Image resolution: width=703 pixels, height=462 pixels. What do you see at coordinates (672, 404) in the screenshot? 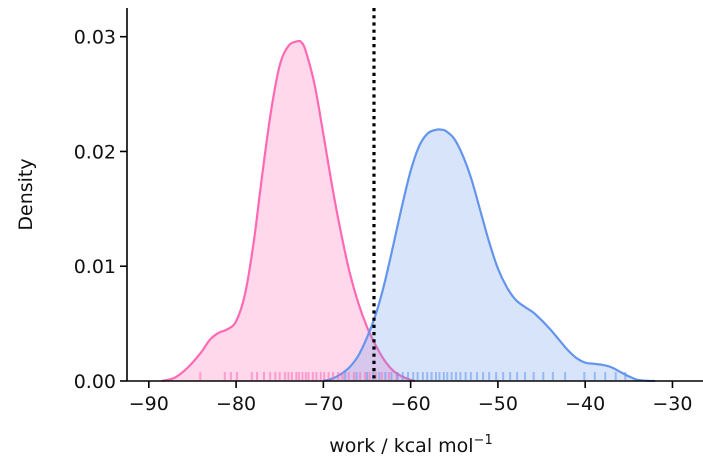
I see `x-tick-label: −30` at bounding box center [672, 404].